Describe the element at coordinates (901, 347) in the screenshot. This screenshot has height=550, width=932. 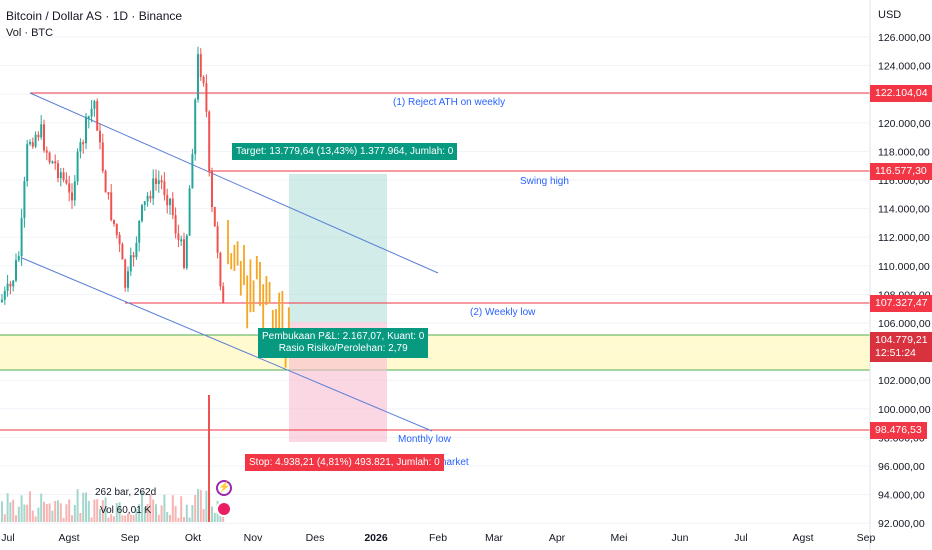
I see `current-price-label: 104.779,21 12:51:24` at that location.